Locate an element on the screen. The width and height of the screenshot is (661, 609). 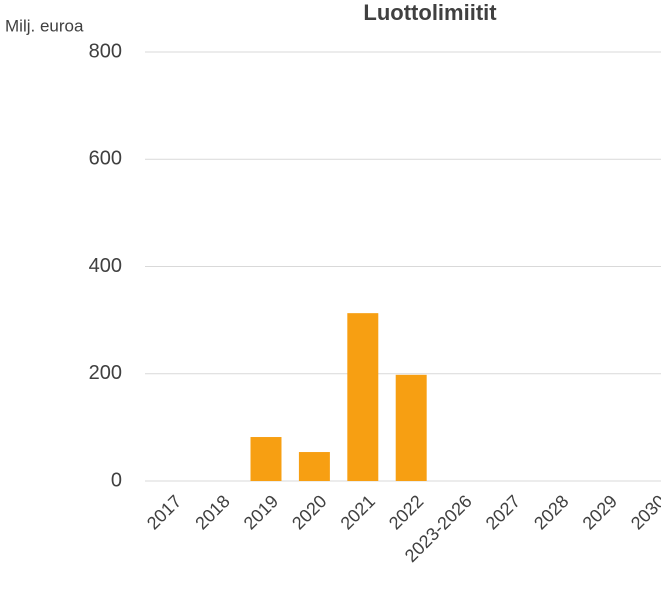
x-tick-label: 2022 is located at coordinates (406, 512).